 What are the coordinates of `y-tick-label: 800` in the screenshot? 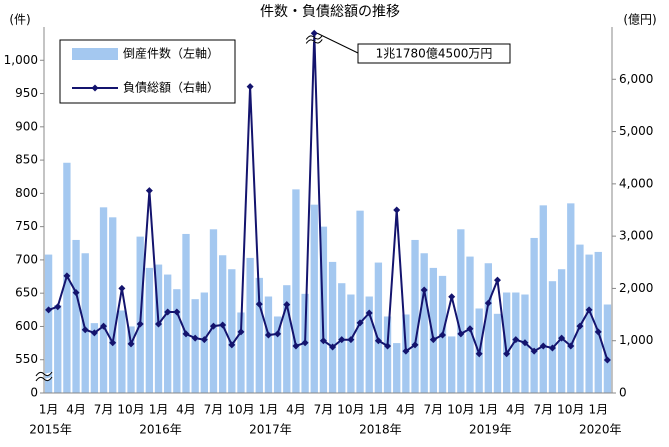 It's located at (26, 193).